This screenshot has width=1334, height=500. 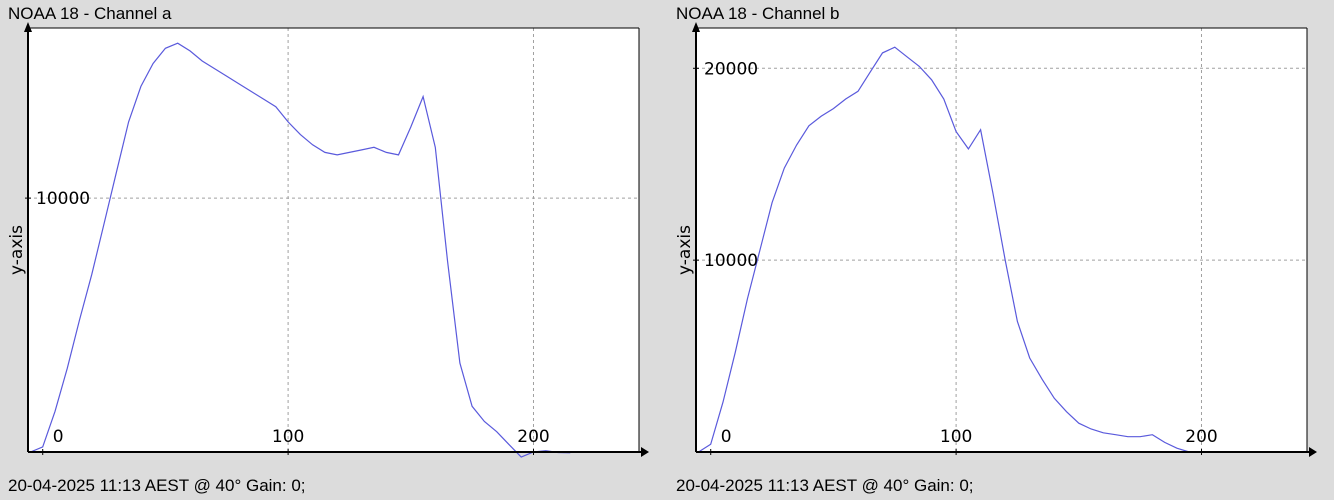 What do you see at coordinates (157, 485) in the screenshot?
I see `chart-a-footer: 20-04-2025 11:13 AEST @ 40° Gain: 0;` at bounding box center [157, 485].